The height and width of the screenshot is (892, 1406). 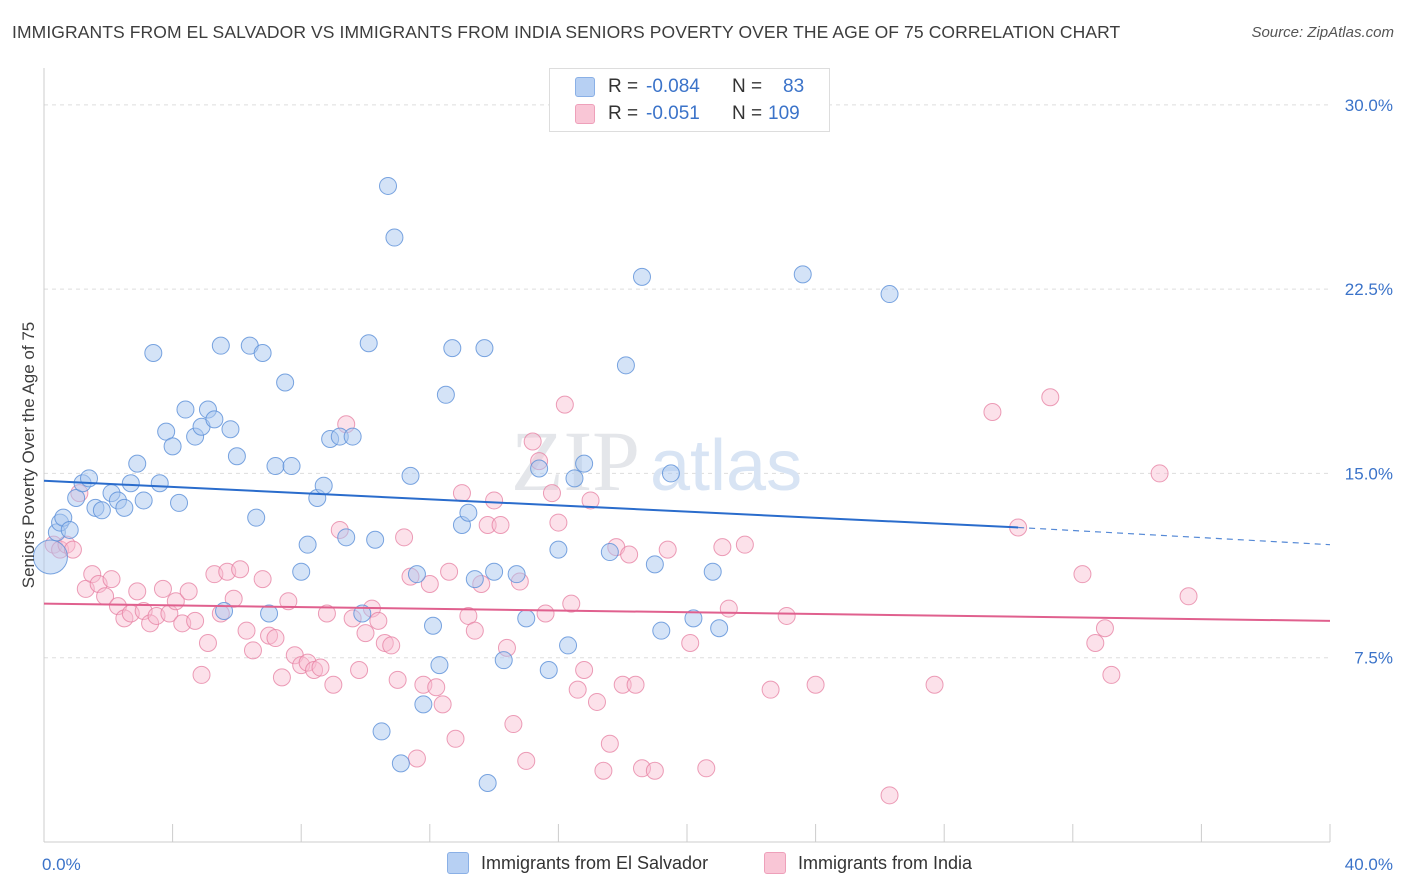 What do you see at coordinates (575, 461) in the screenshot?
I see `watermark-zip: ZIP` at bounding box center [575, 461].